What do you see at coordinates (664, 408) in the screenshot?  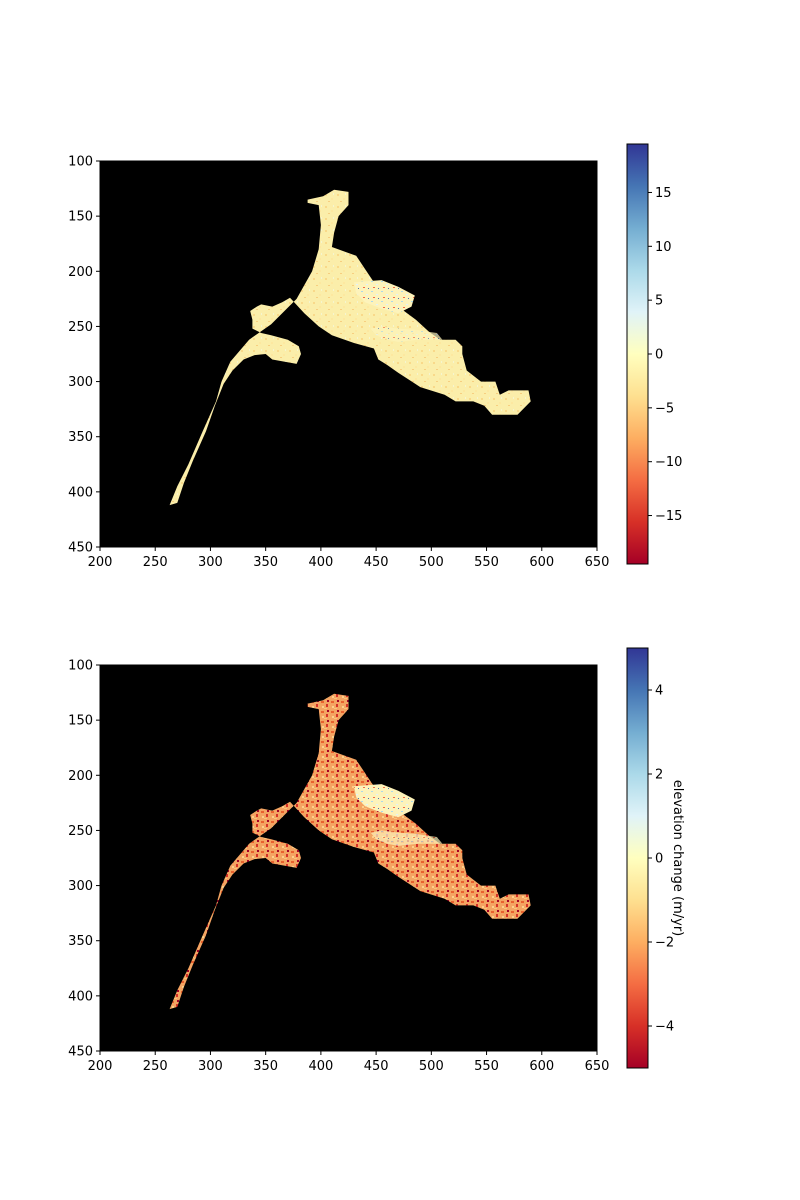 I see `colorbar-tick-label: −5` at bounding box center [664, 408].